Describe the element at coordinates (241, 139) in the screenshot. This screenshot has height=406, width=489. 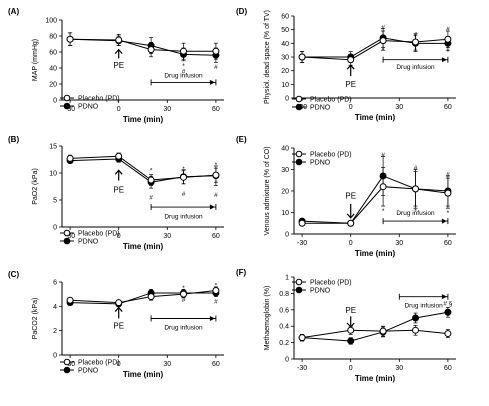
I see `panel-label: (E)` at that location.